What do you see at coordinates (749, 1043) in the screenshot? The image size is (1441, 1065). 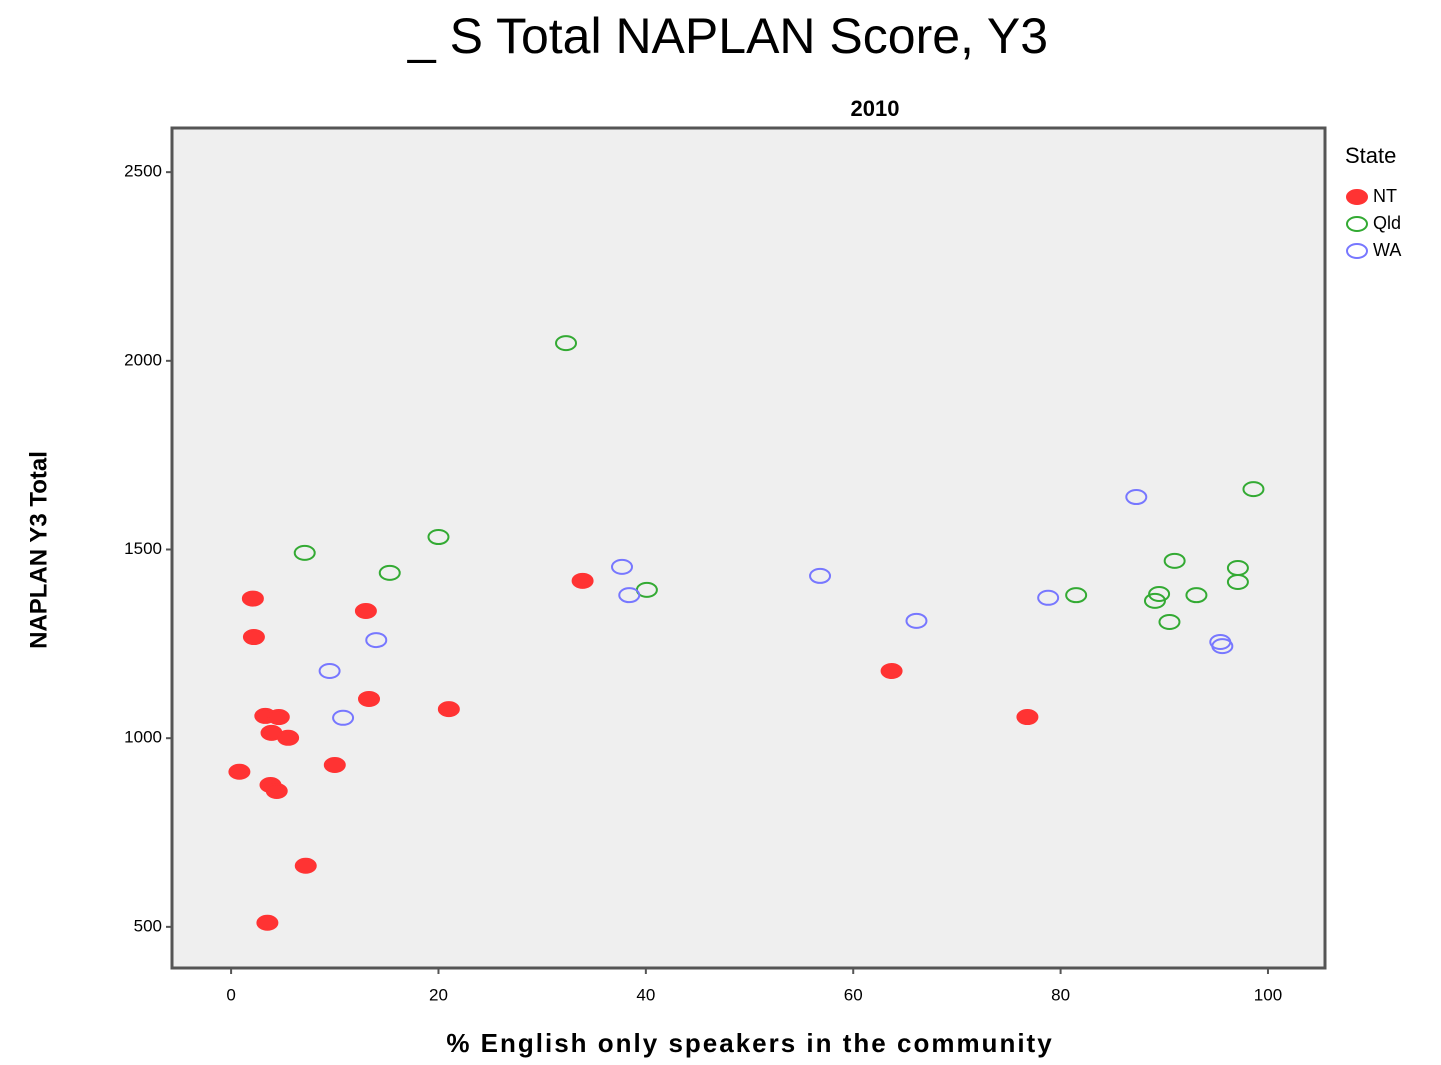 I see `x-axis-label: % English only speakers in the community` at bounding box center [749, 1043].